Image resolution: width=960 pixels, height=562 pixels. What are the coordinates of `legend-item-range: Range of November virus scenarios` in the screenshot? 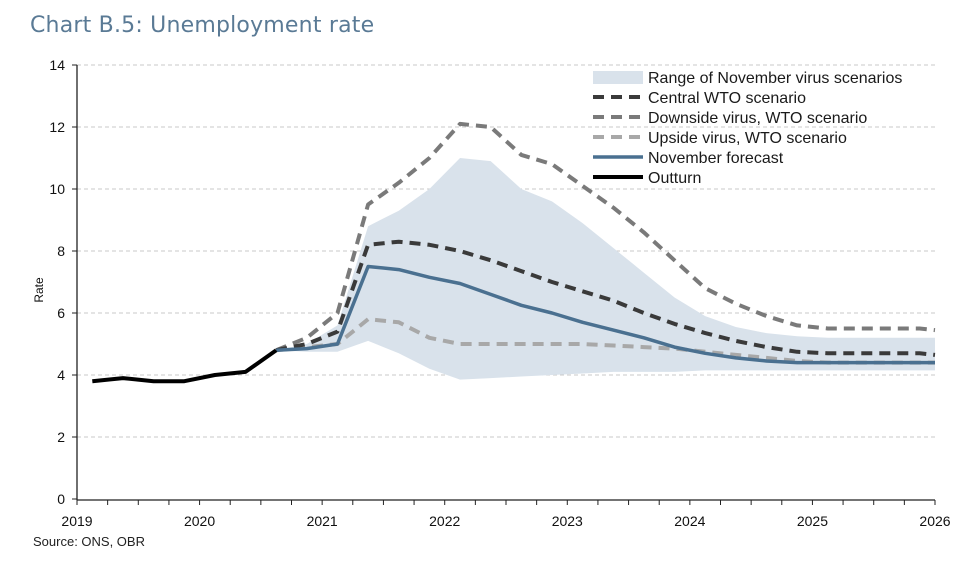 It's located at (747, 78).